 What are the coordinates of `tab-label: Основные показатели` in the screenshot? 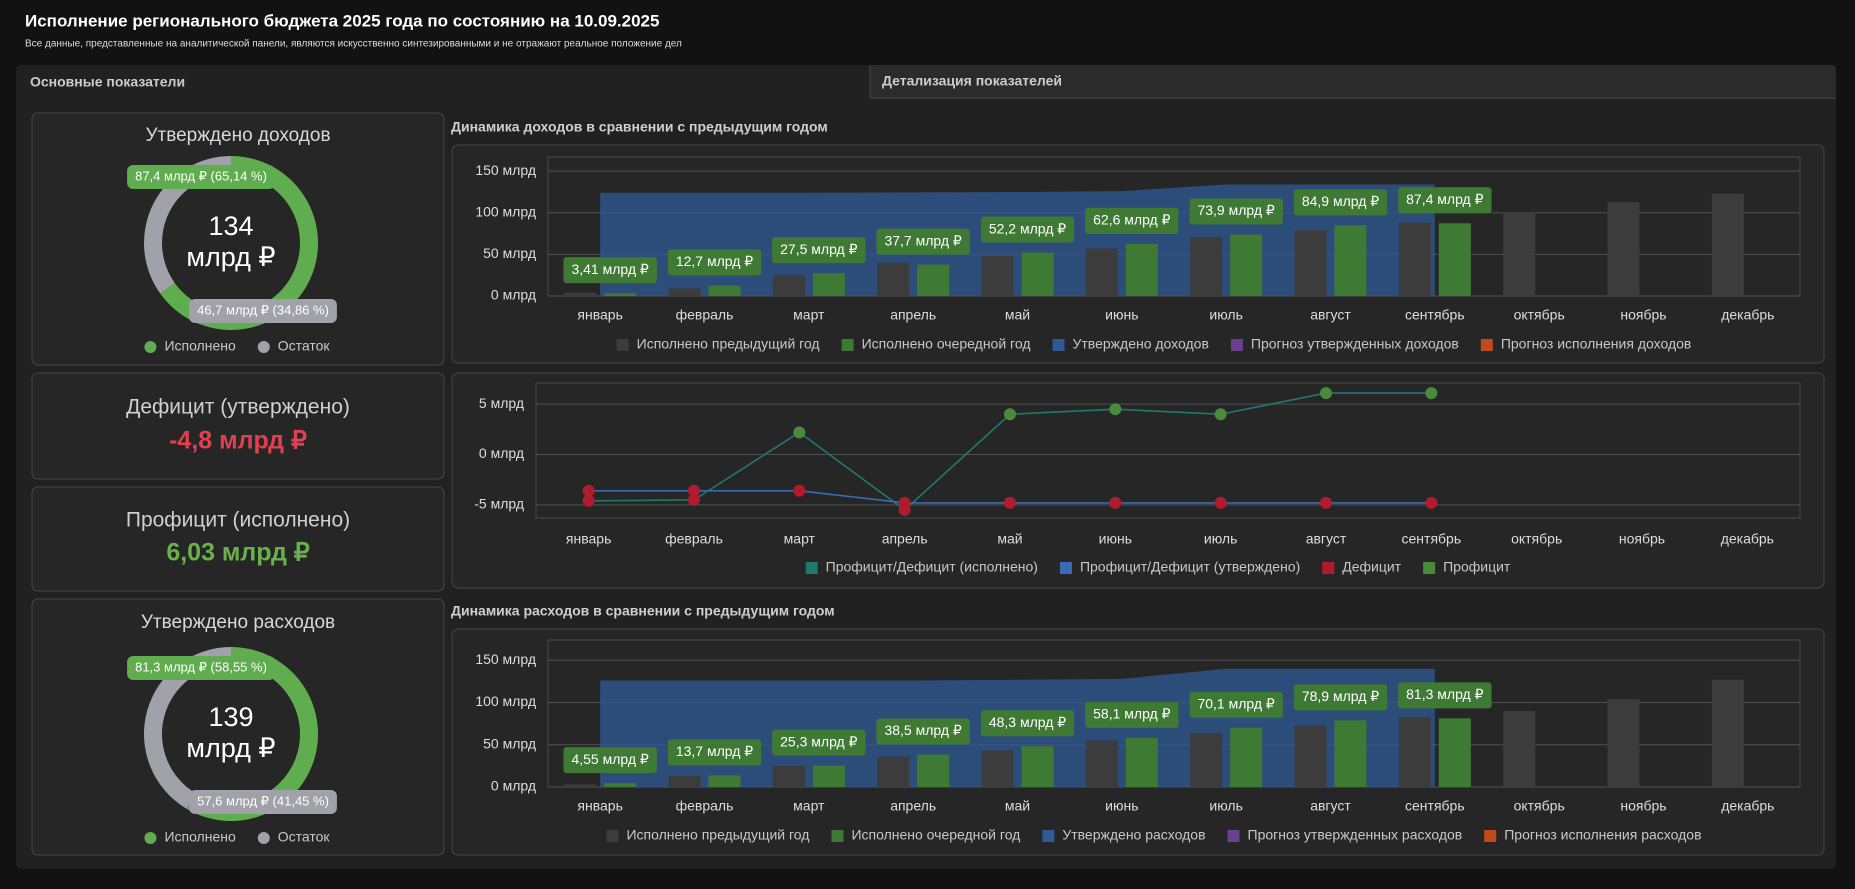 It's located at (107, 82).